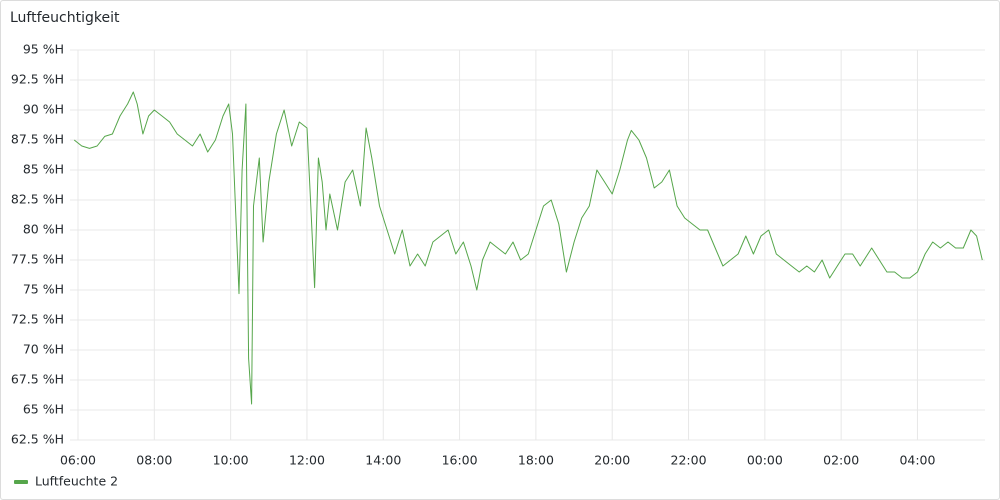 The height and width of the screenshot is (500, 1000). What do you see at coordinates (460, 460) in the screenshot?
I see `x-tick-label: 16:00` at bounding box center [460, 460].